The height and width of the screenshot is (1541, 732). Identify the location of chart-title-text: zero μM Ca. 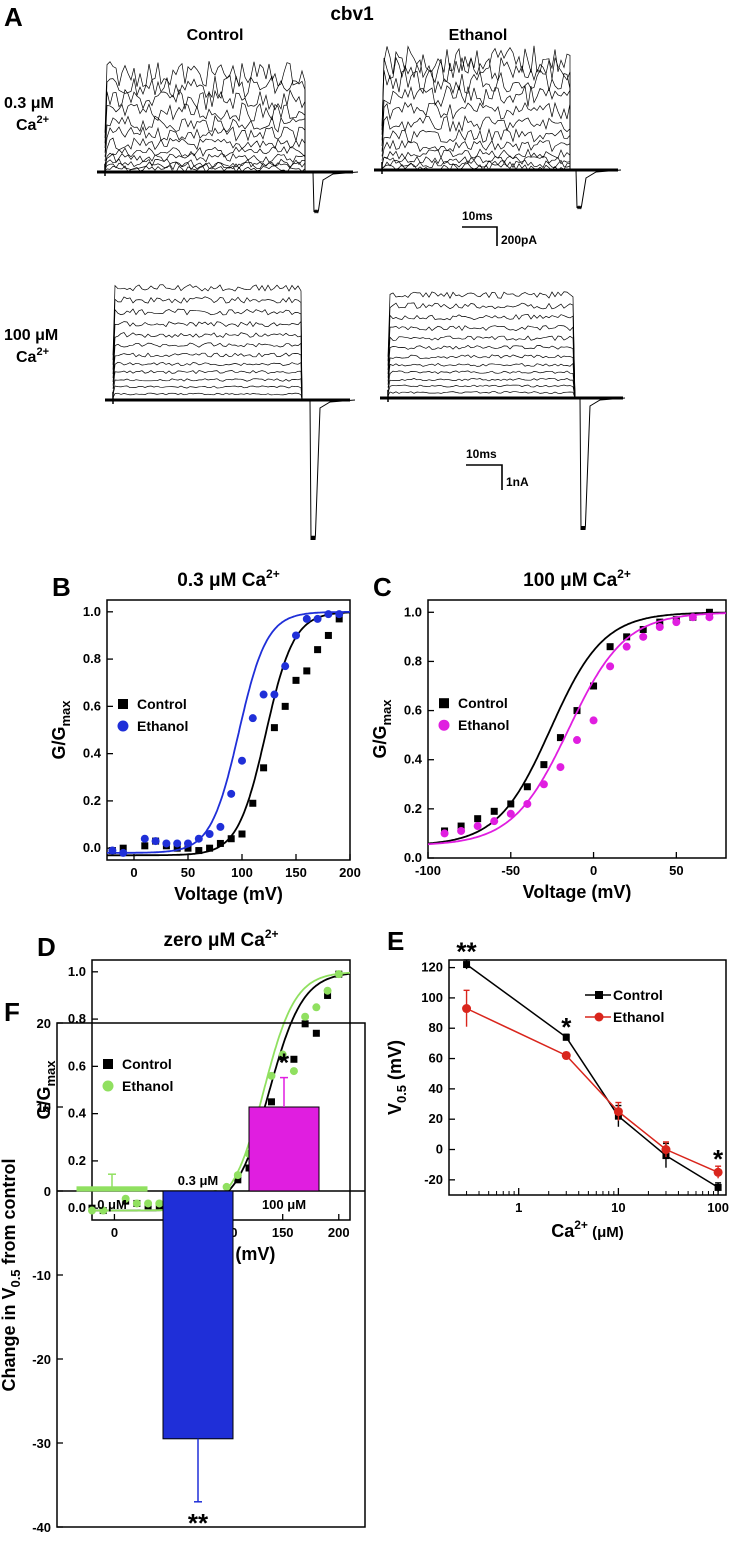
(214, 940).